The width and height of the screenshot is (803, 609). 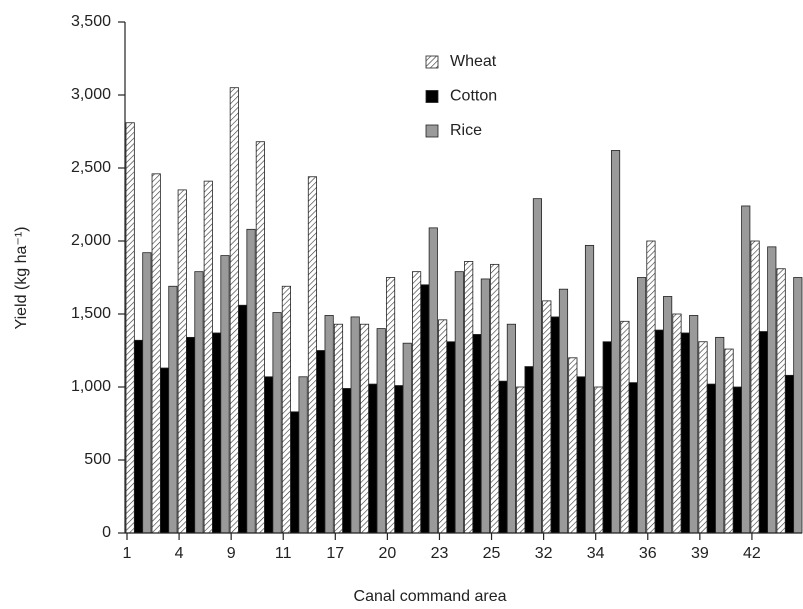 I want to click on y-tick-label: 1,500, so click(x=91, y=313).